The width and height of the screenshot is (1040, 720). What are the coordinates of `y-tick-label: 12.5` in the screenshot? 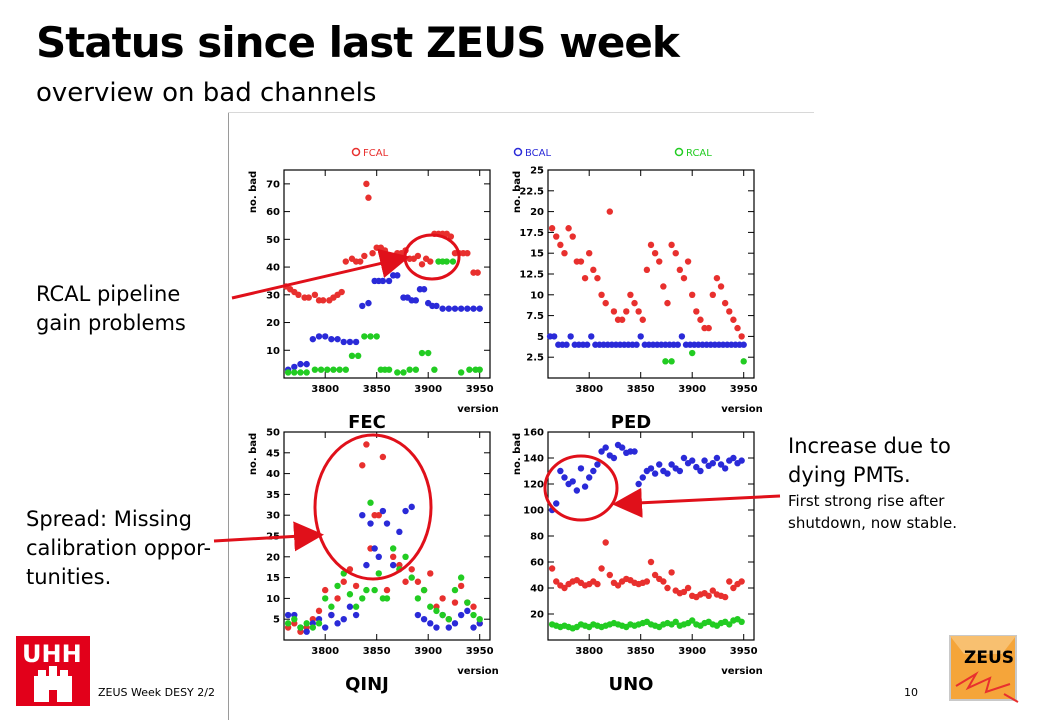 It's located at (531, 275).